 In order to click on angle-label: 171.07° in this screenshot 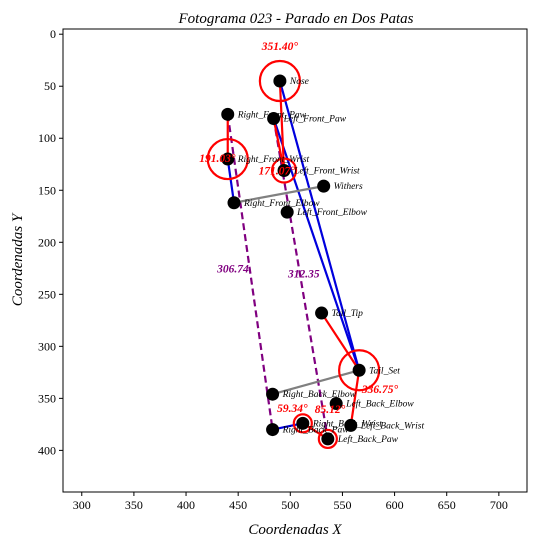, I will do `click(277, 172)`.